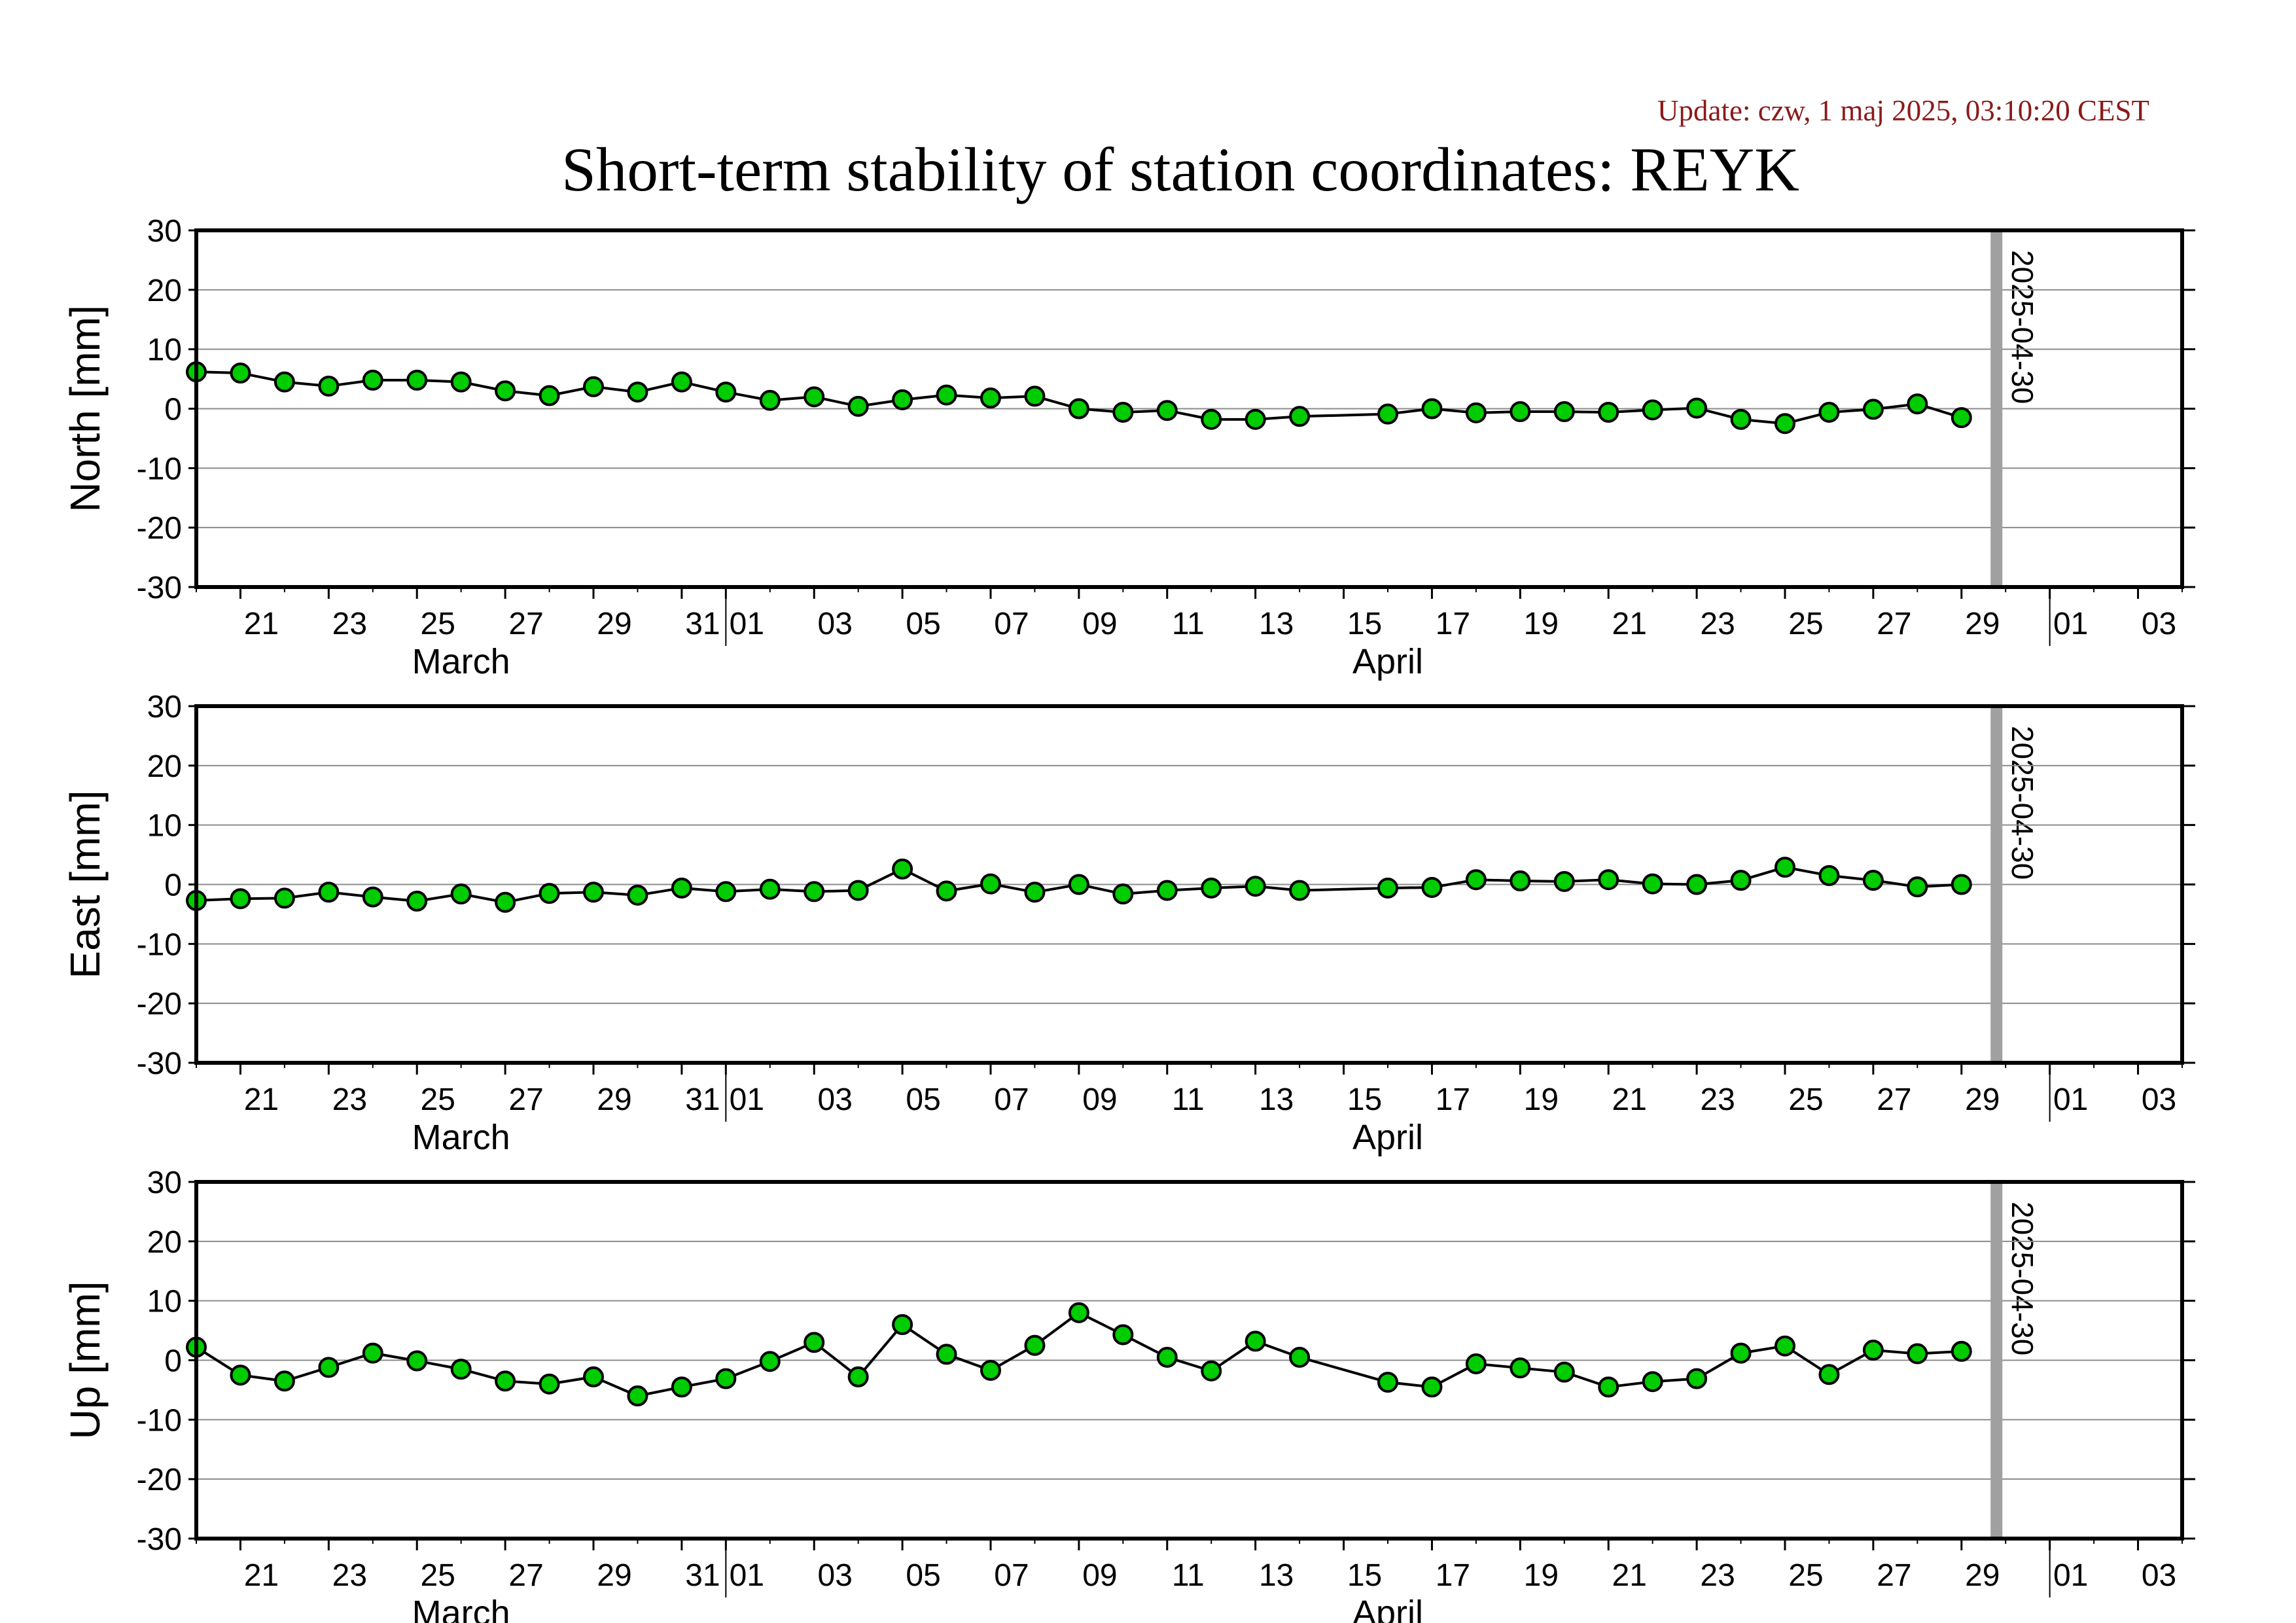 The image size is (2296, 1623). Describe the element at coordinates (702, 1575) in the screenshot. I see `x-tick-label: 31` at that location.